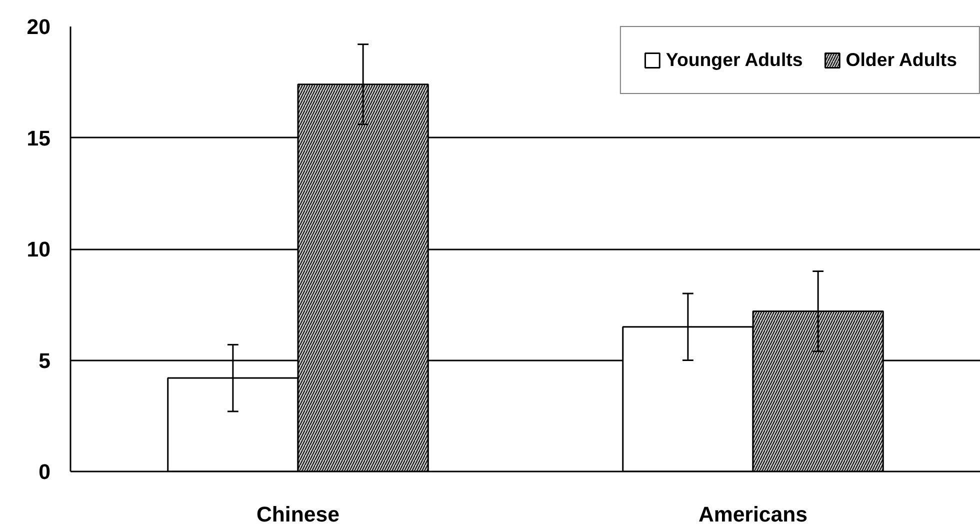 This screenshot has width=980, height=531. Describe the element at coordinates (38, 138) in the screenshot. I see `y-tick-label: 15` at that location.